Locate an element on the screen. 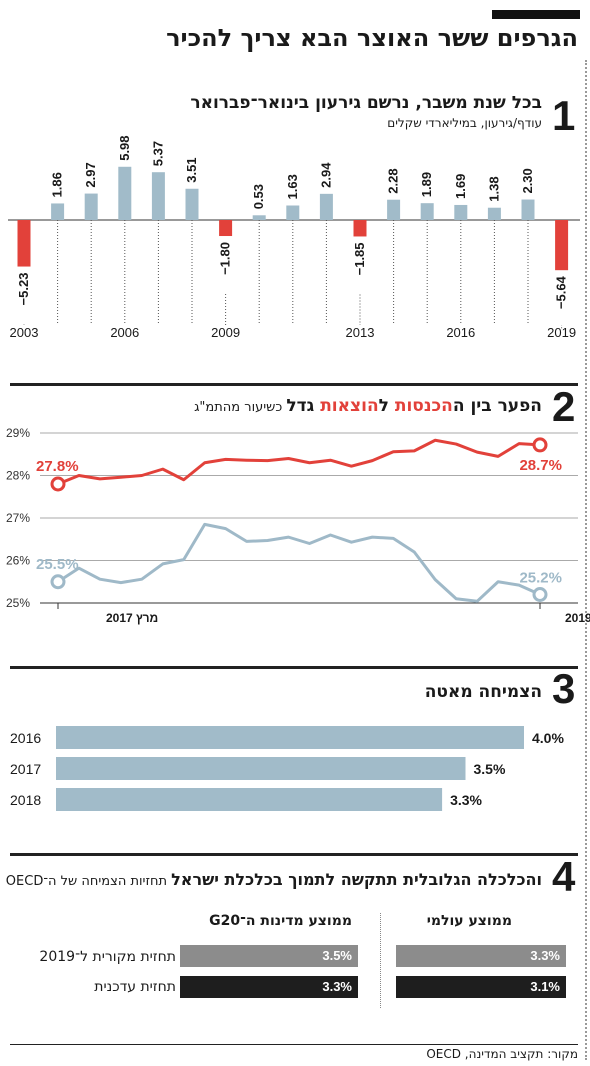 The image size is (590, 1066). bar-value-label: 2.30 is located at coordinates (527, 180).